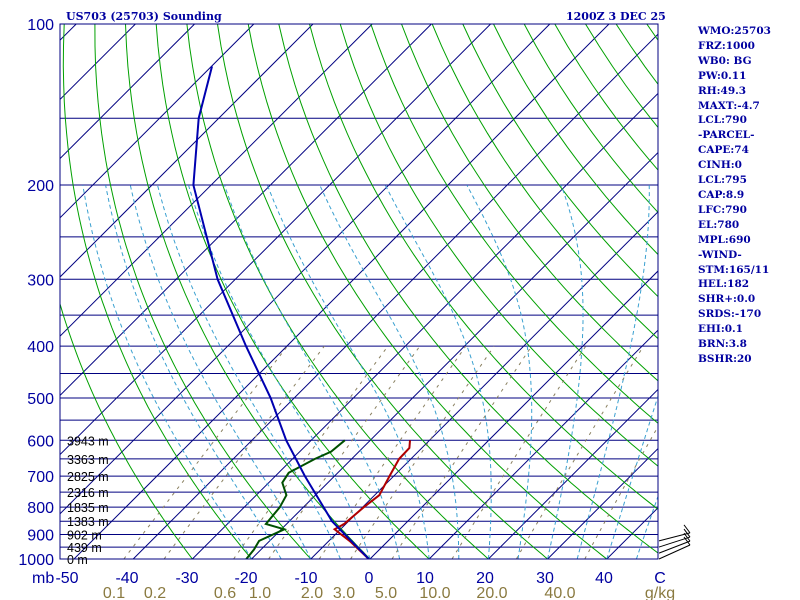 Image resolution: width=800 pixels, height=600 pixels. I want to click on temperature-tick-label: -40, so click(126, 578).